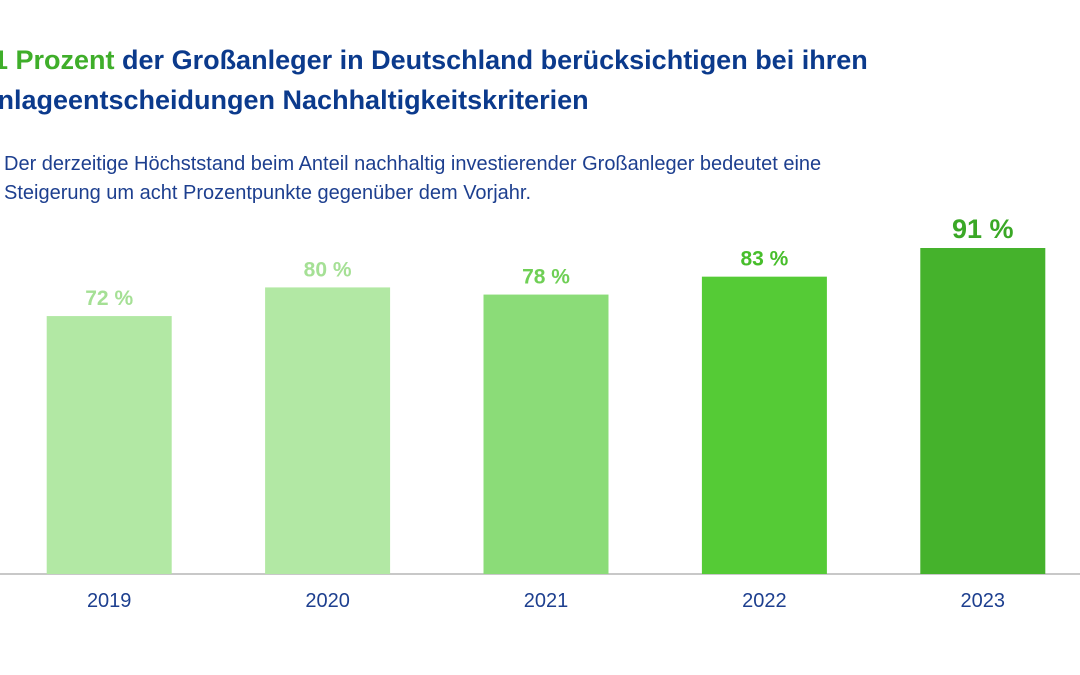 The height and width of the screenshot is (675, 1080). Describe the element at coordinates (109, 601) in the screenshot. I see `x-tick-label-2019: 2019` at that location.